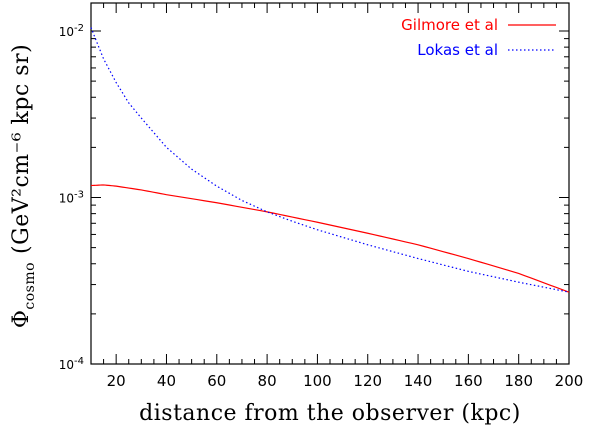 The width and height of the screenshot is (590, 428). Describe the element at coordinates (30, 286) in the screenshot. I see `y-axis-title-subscript: cosmo` at that location.